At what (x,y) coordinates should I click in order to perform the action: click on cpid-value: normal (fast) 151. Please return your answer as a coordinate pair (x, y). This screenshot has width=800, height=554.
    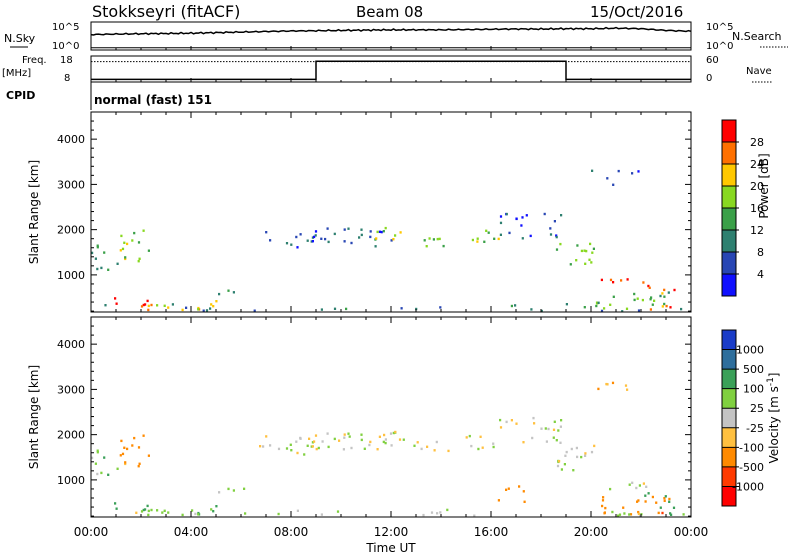
    Looking at the image, I should click on (153, 100).